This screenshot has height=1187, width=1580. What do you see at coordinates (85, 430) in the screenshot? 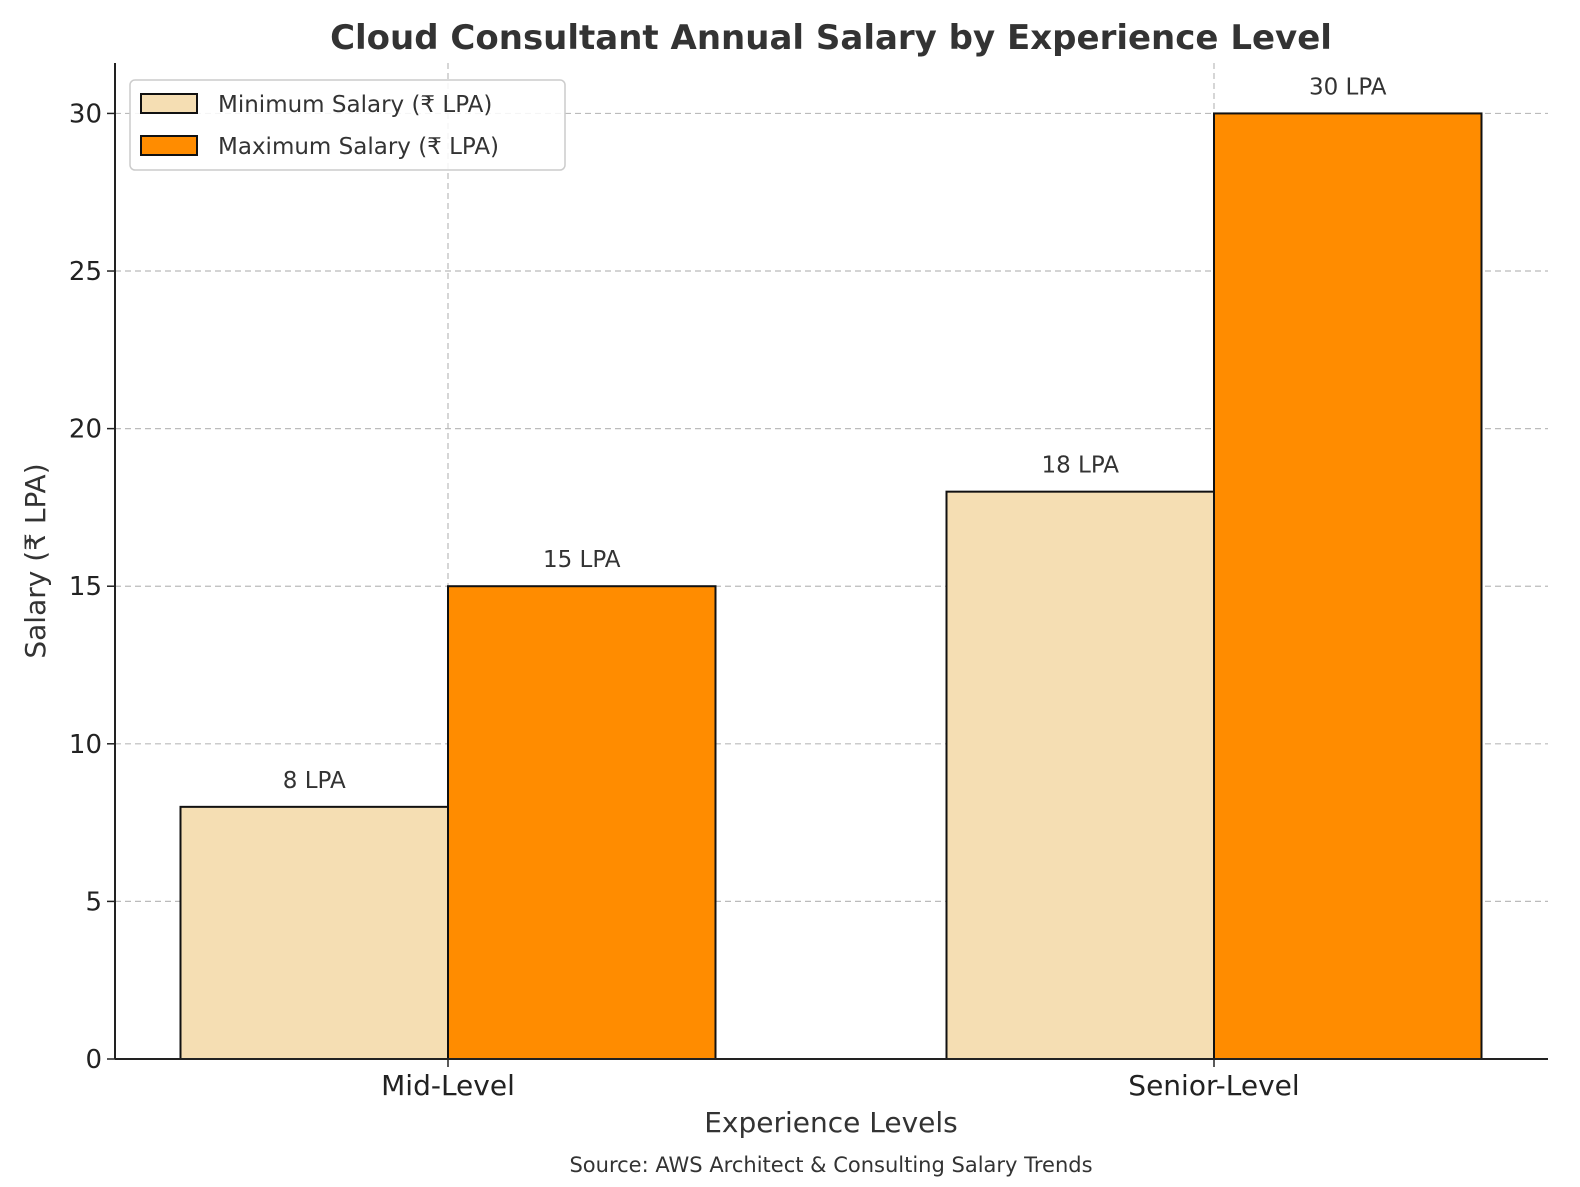
I see `y-tick-label: 20` at bounding box center [85, 430].